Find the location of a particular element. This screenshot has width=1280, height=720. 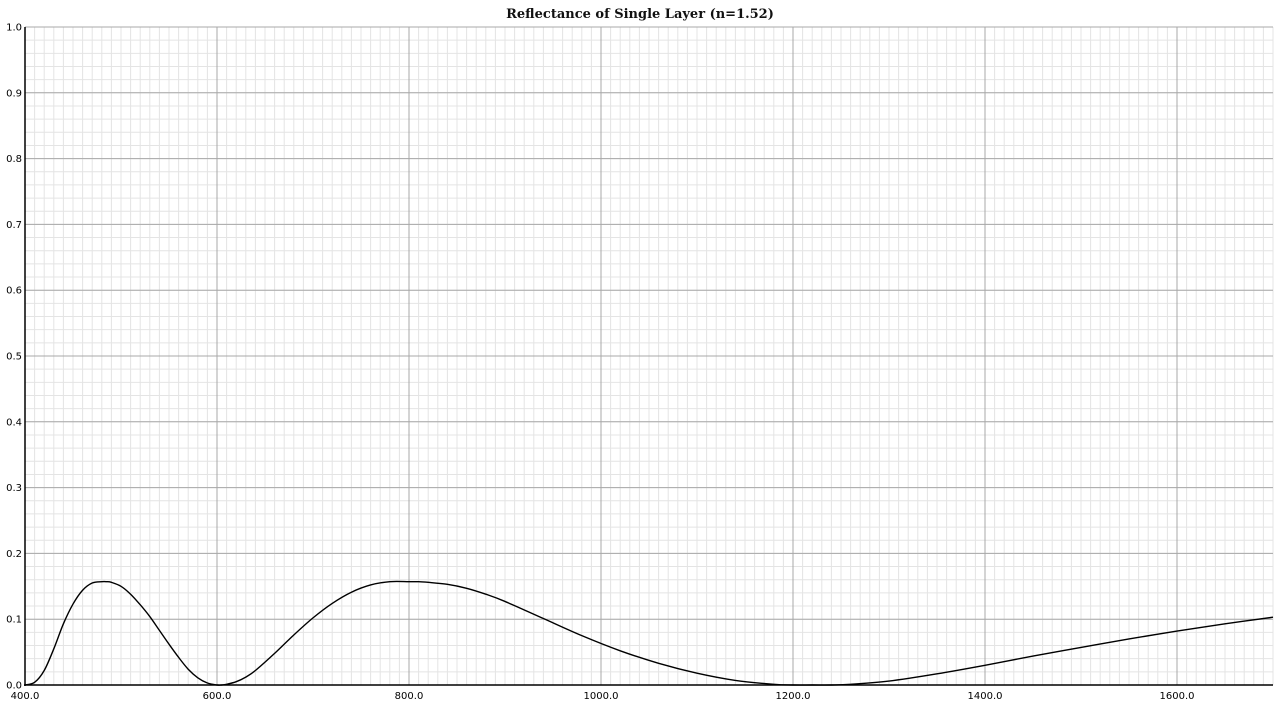

chart-title: Reflectance of Single Layer (n=1.52) is located at coordinates (640, 14).